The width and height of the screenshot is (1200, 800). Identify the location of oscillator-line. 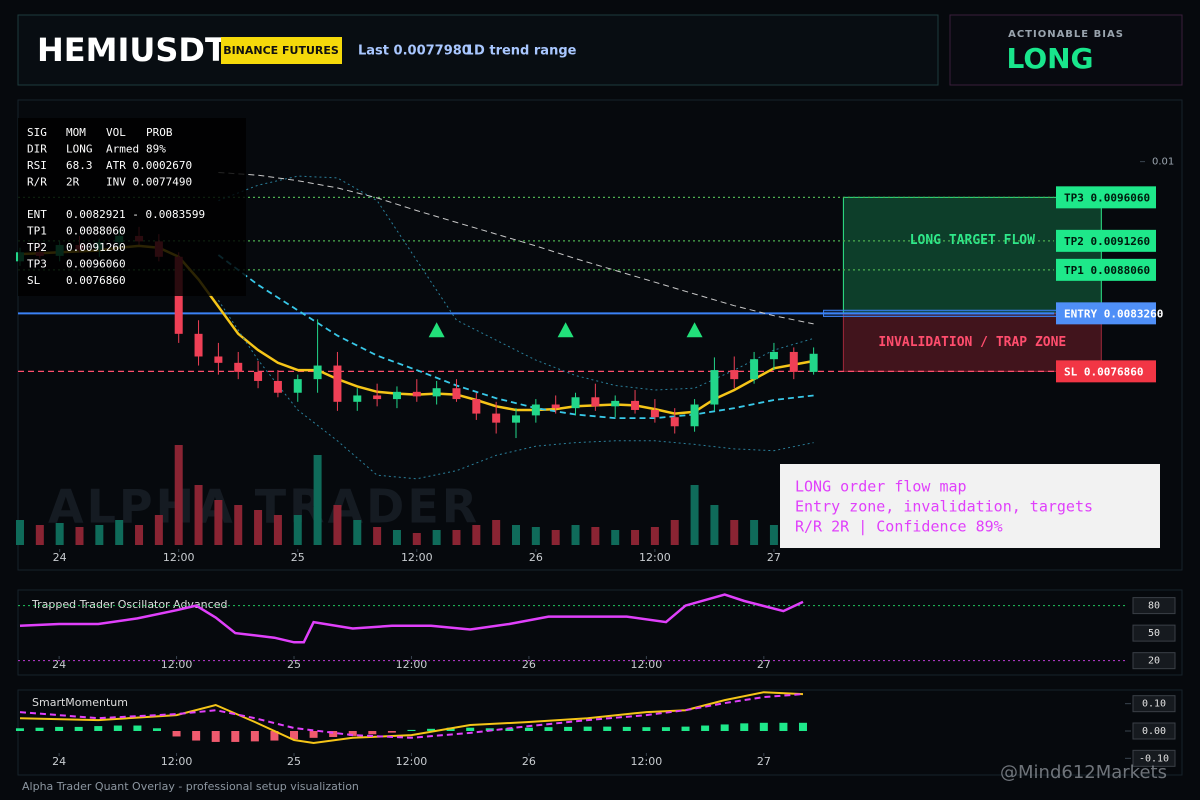
(411, 618).